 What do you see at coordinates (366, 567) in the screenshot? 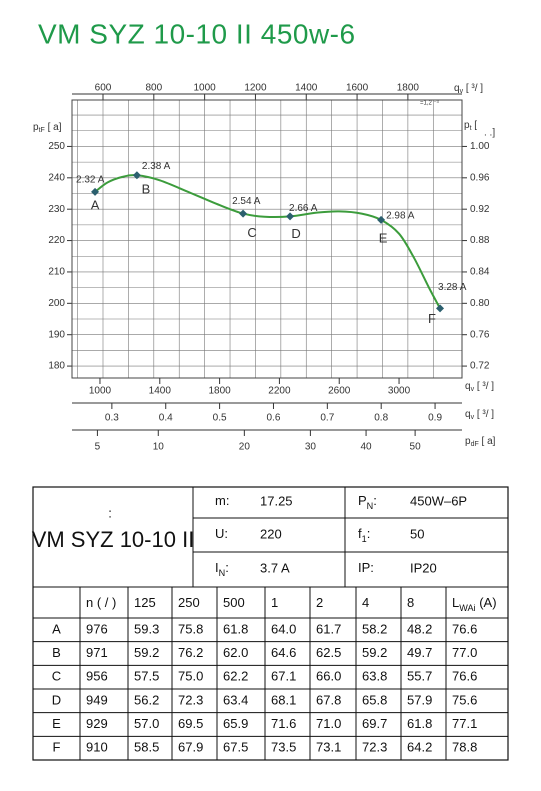
I see `spec-label: IP:` at bounding box center [366, 567].